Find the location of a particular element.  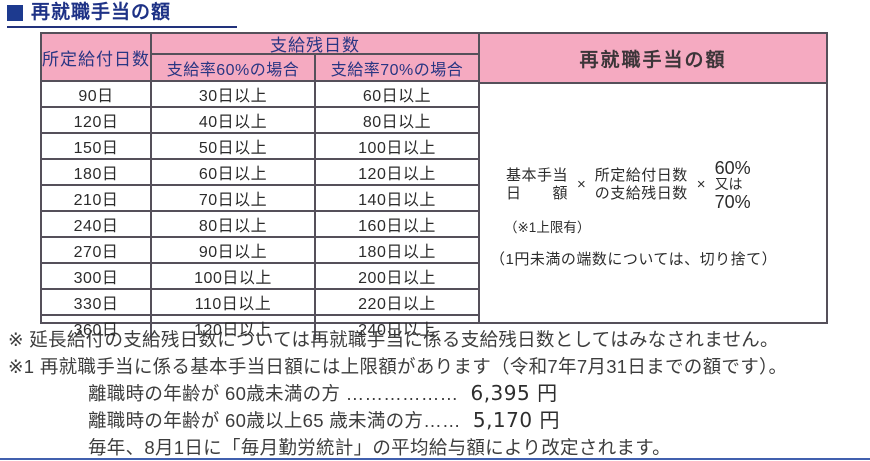

table-row: 330日 110日以上 220日以上 is located at coordinates (260, 303).